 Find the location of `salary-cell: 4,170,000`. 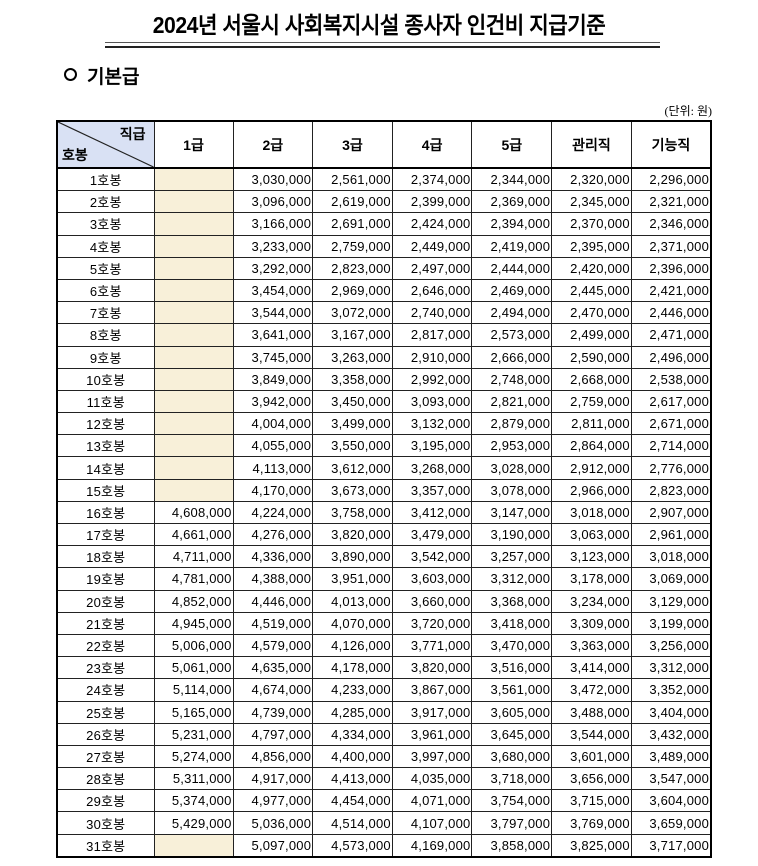

salary-cell: 4,170,000 is located at coordinates (273, 490).